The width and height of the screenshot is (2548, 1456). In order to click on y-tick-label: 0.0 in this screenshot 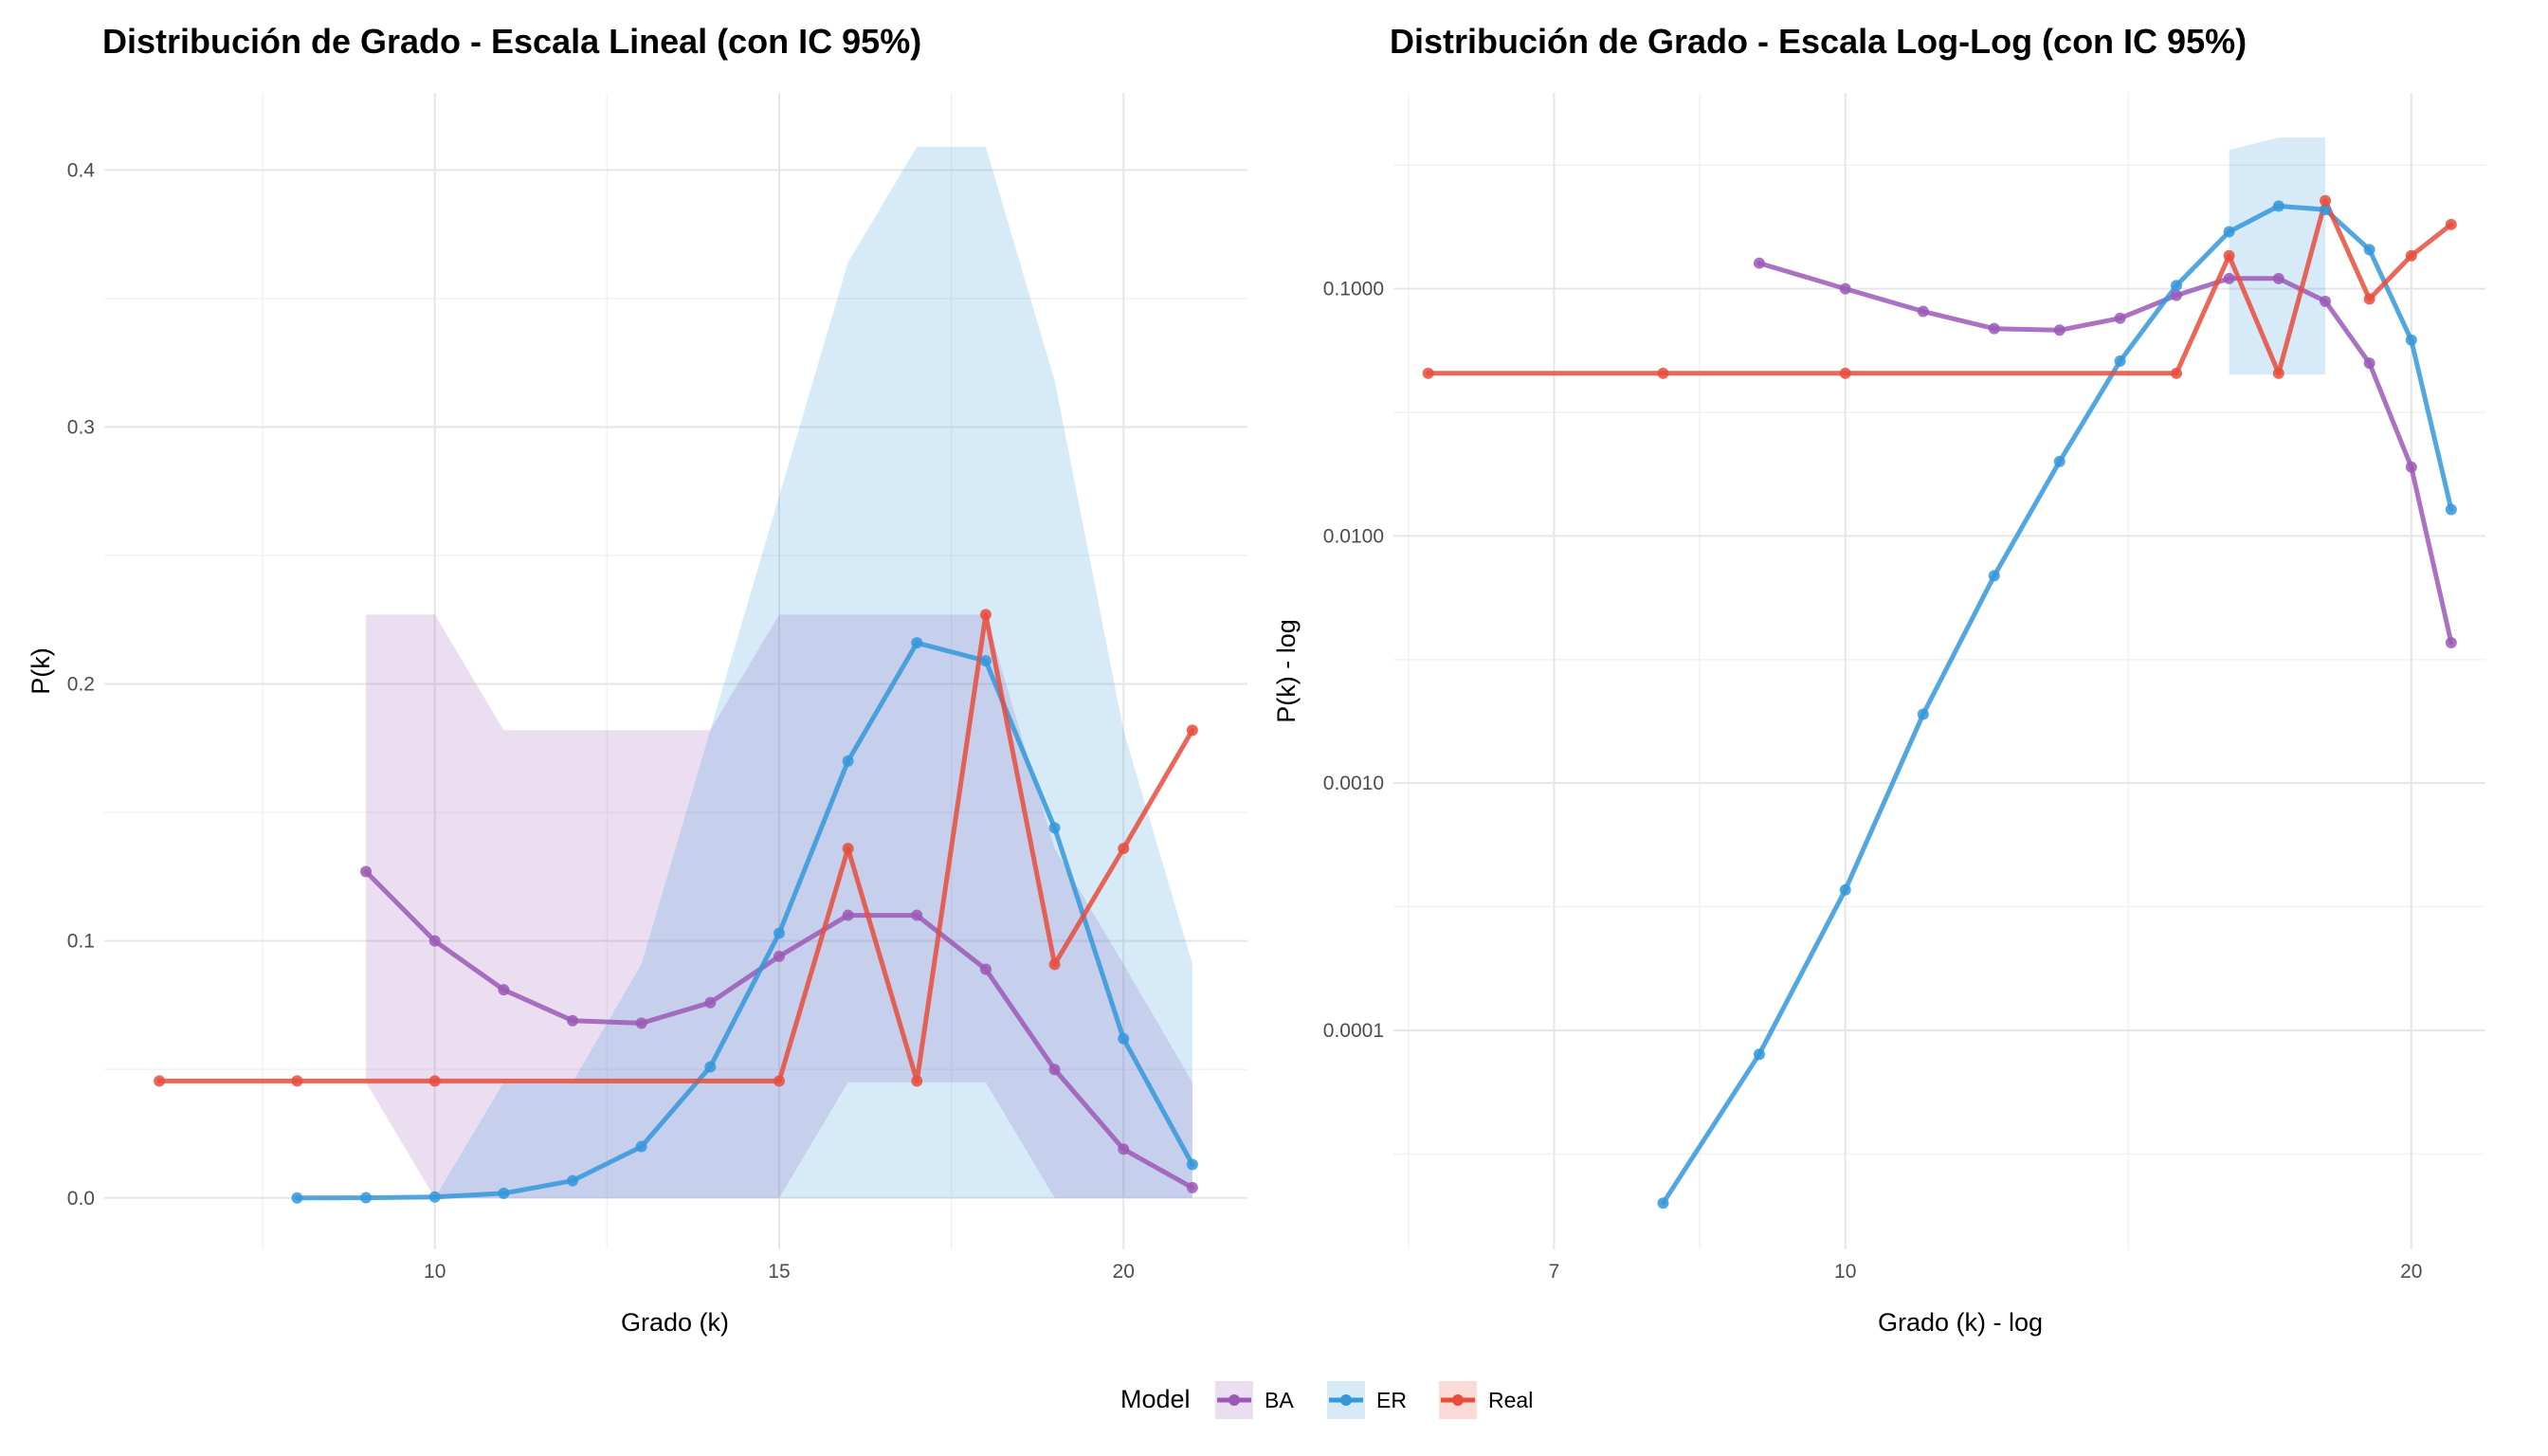, I will do `click(81, 1199)`.